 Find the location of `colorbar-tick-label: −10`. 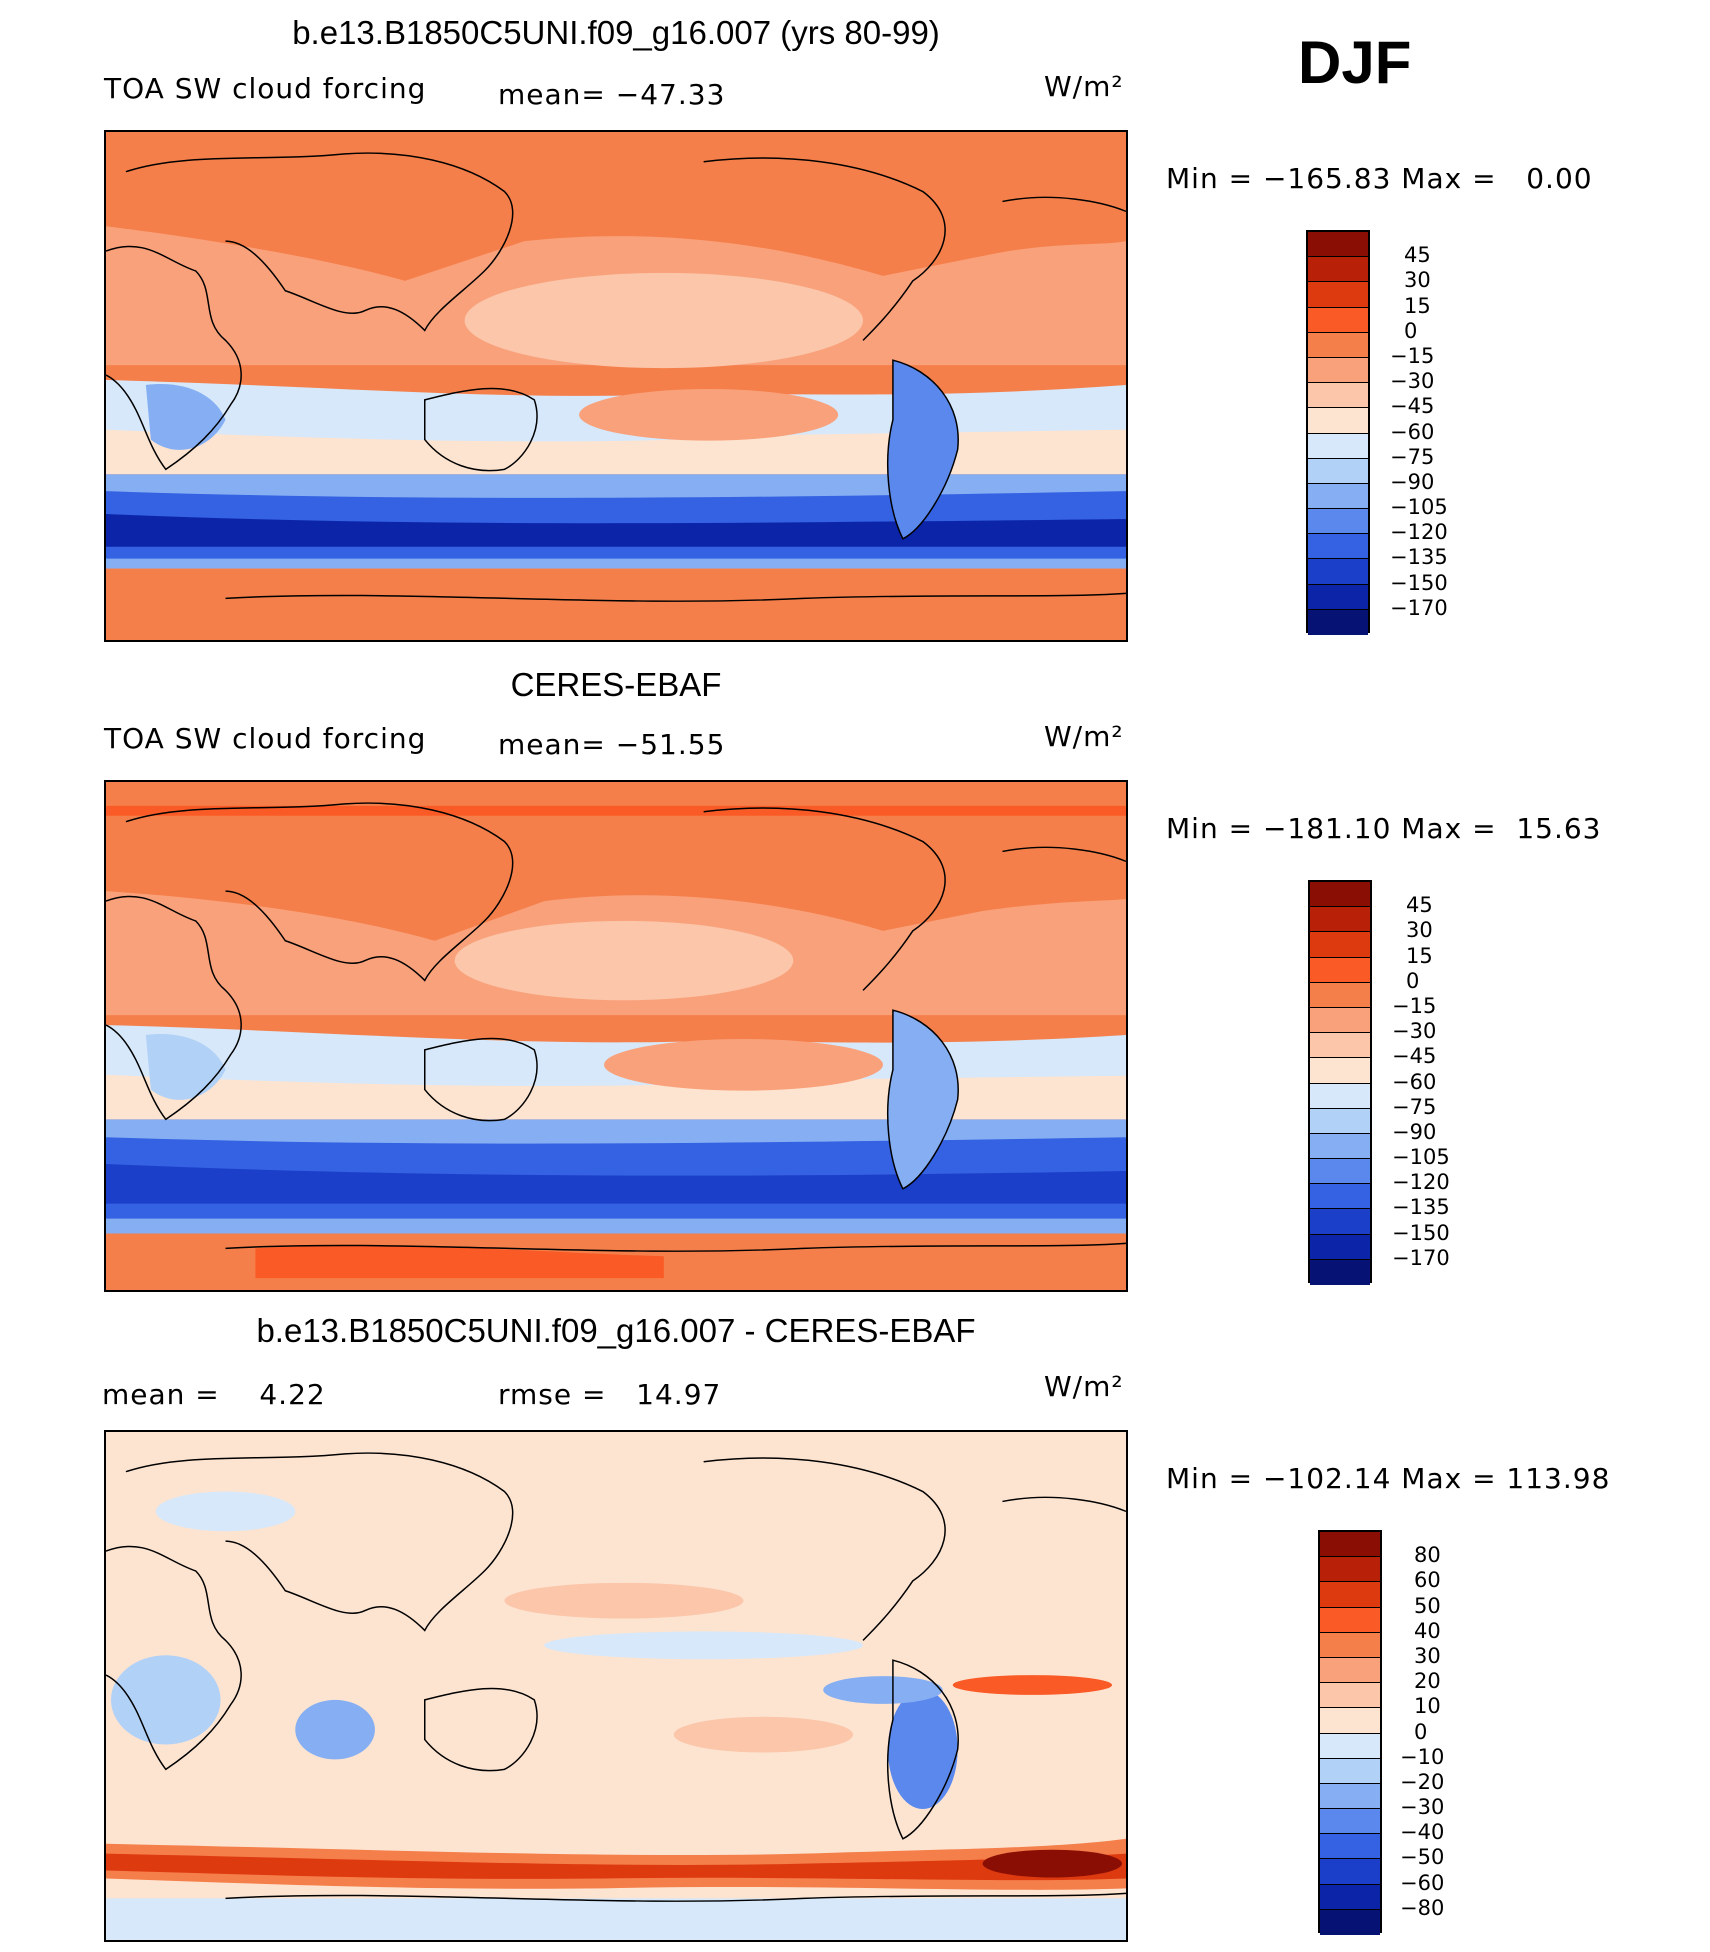

colorbar-tick-label: −10 is located at coordinates (1422, 1756).